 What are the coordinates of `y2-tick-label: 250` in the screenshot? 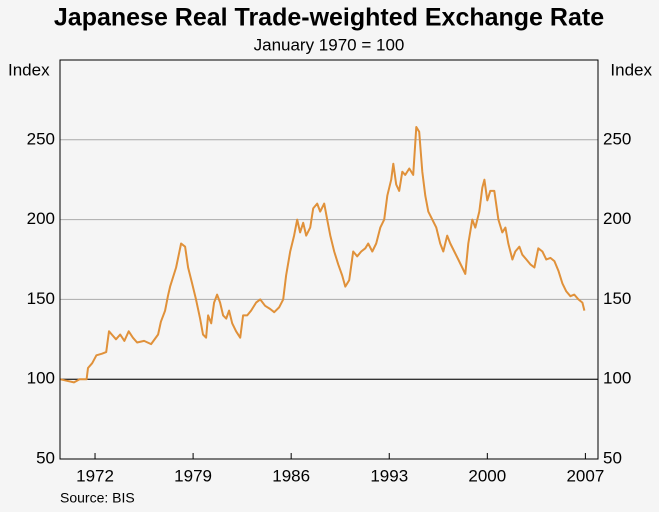 It's located at (617, 138).